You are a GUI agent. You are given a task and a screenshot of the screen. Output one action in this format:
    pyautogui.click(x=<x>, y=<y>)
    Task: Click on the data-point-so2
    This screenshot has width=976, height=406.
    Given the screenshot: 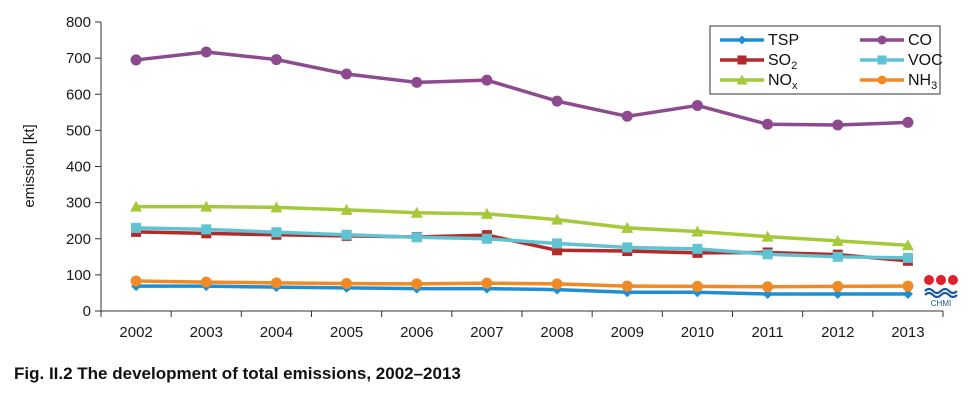 What is the action you would take?
    pyautogui.click(x=557, y=250)
    